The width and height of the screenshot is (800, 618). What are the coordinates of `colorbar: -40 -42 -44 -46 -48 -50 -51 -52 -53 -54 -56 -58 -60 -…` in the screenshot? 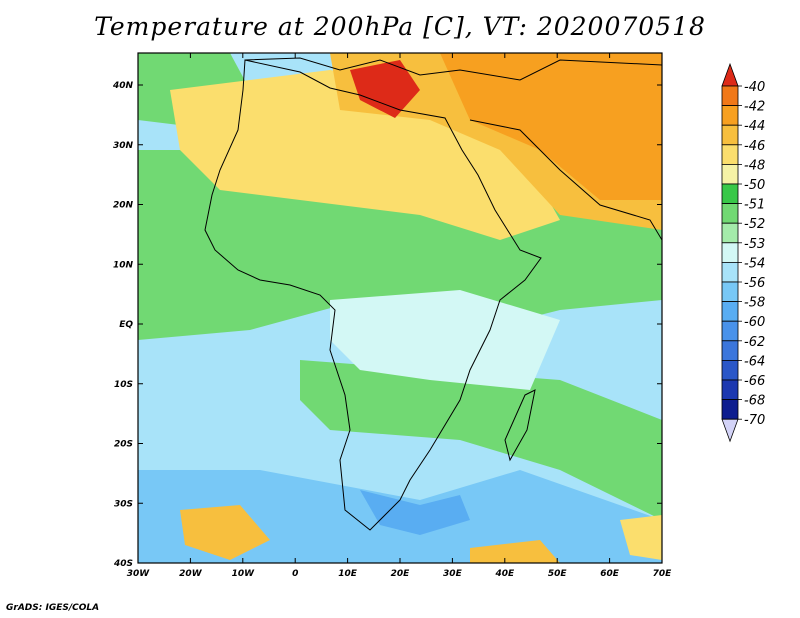 It's located at (743, 252).